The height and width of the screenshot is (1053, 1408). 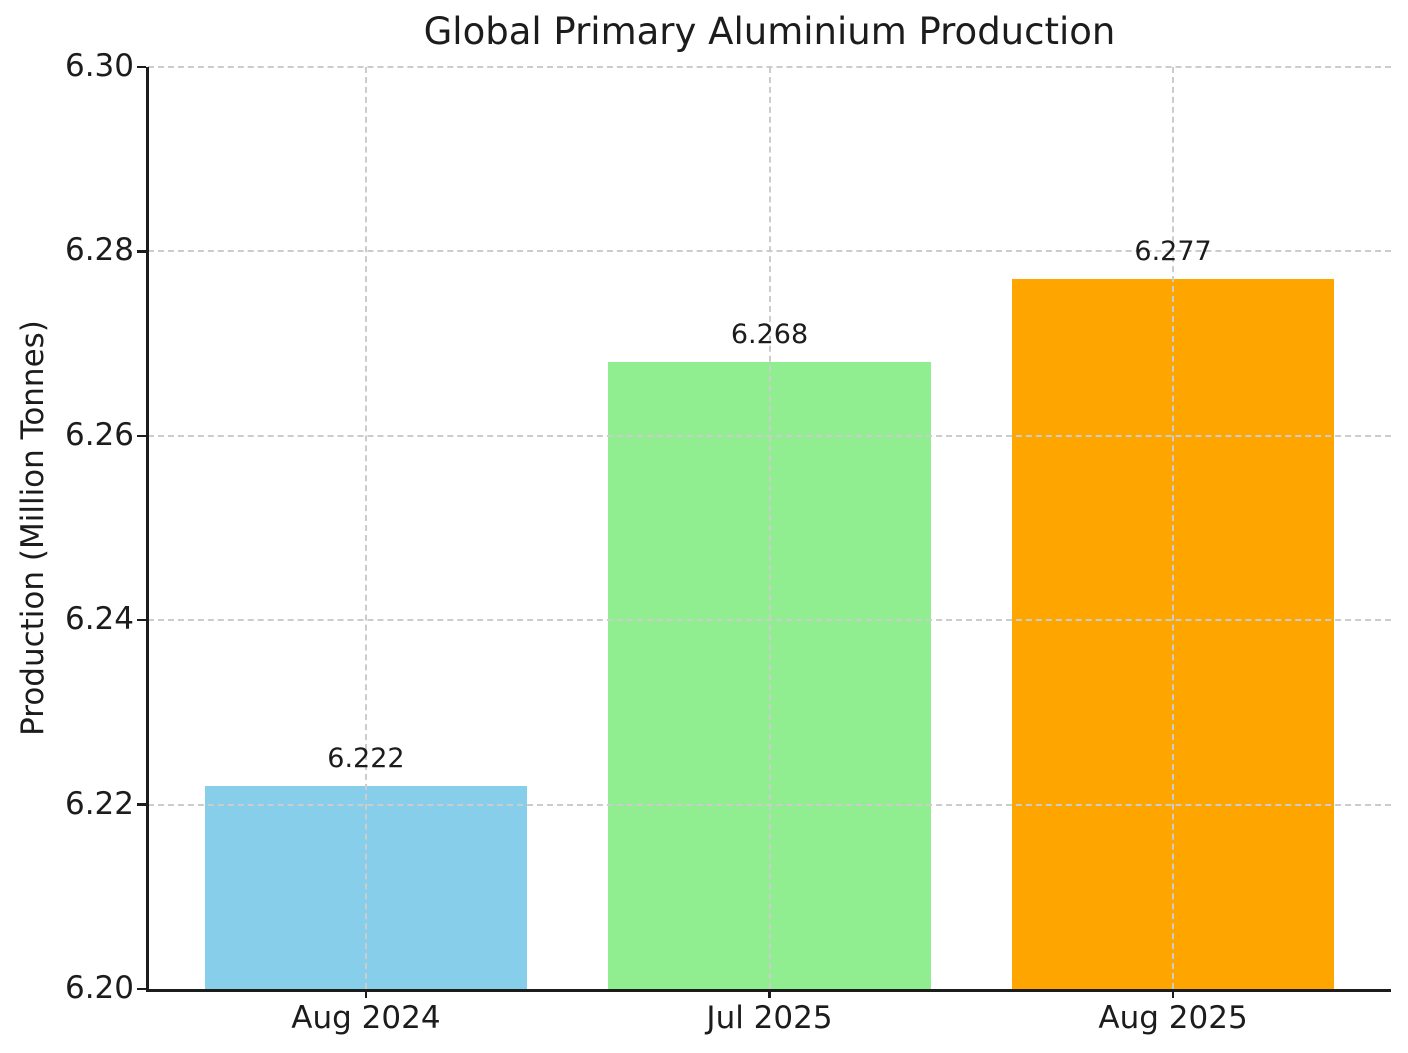 I want to click on y-tick-label: 6.20, so click(x=99, y=988).